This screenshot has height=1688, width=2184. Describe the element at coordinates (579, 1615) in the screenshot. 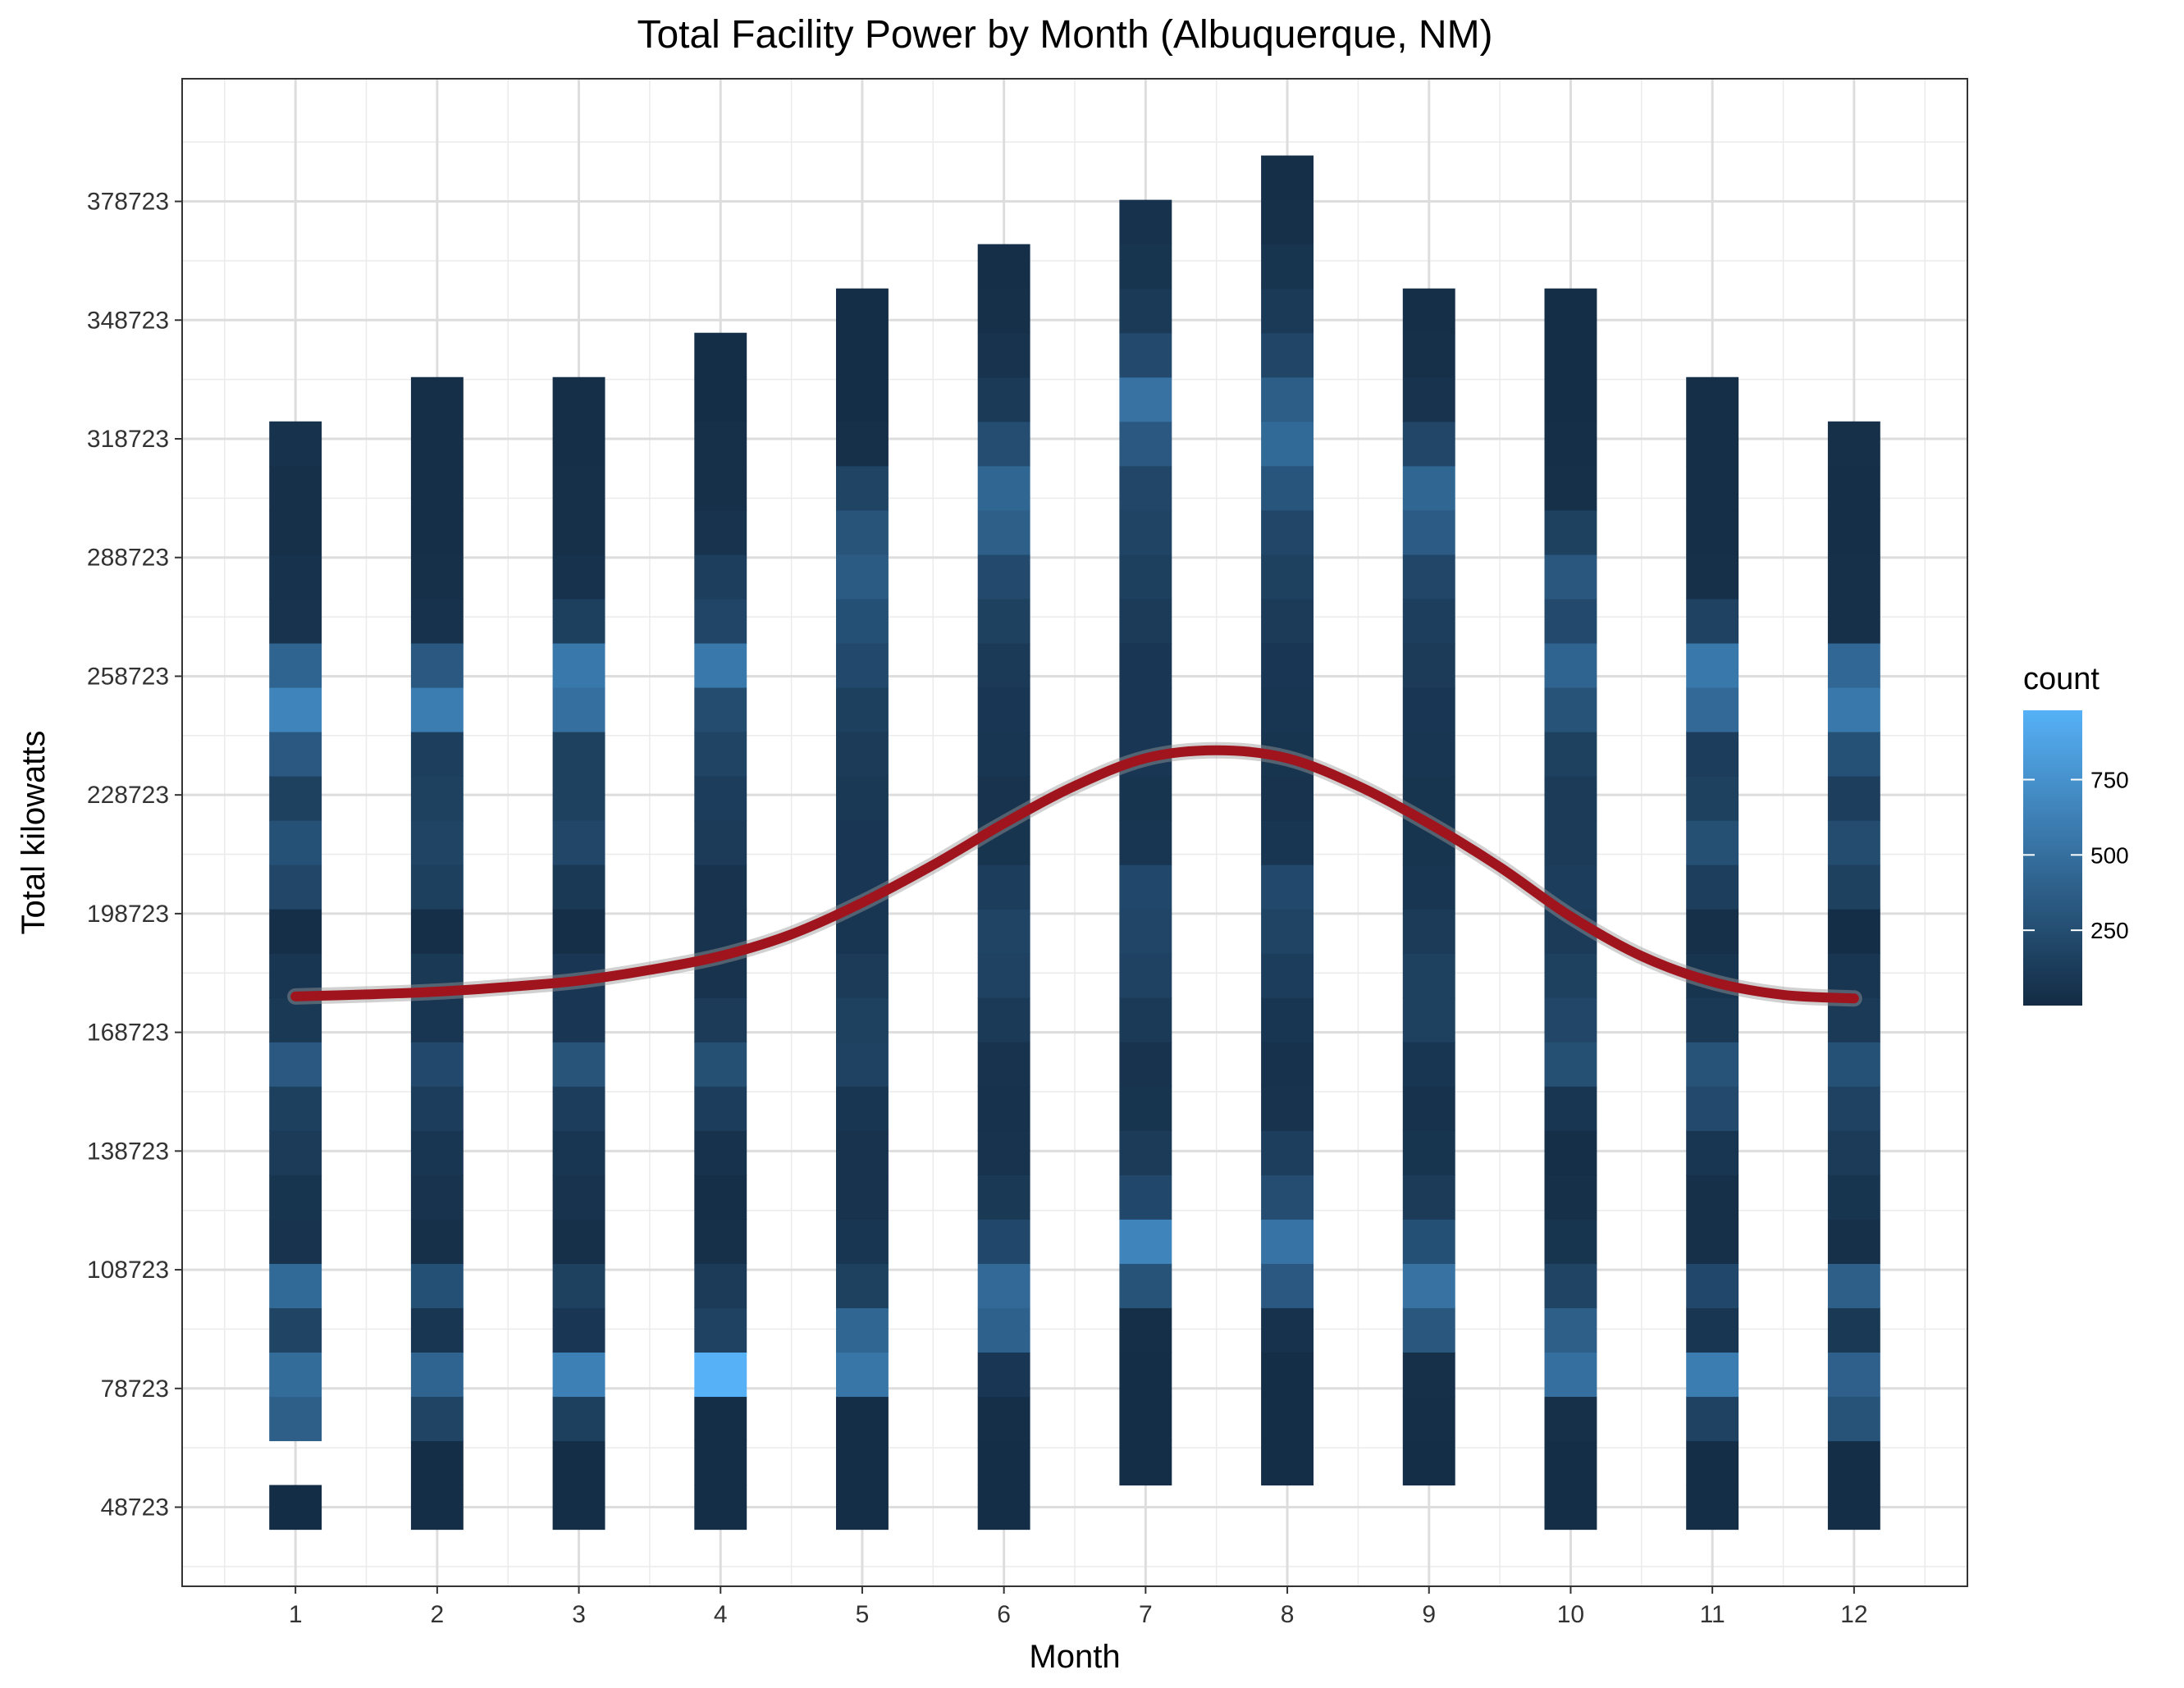

I see `x-tick-label-3: 3` at that location.